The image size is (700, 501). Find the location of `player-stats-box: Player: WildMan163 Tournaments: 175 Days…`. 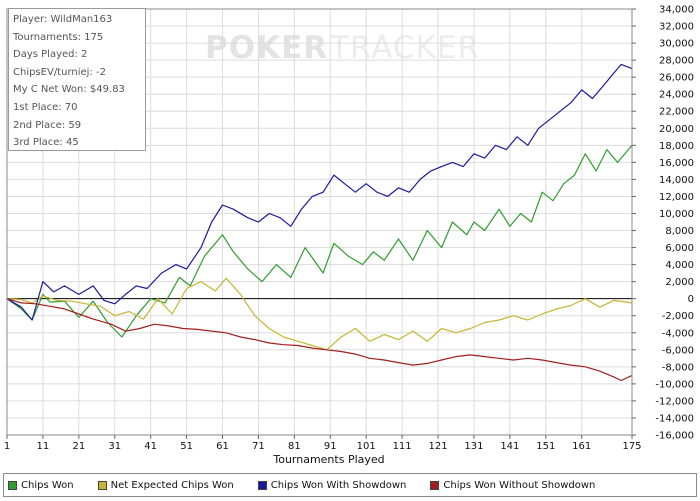

player-stats-box: Player: WildMan163 Tournaments: 175 Days… is located at coordinates (77, 79).